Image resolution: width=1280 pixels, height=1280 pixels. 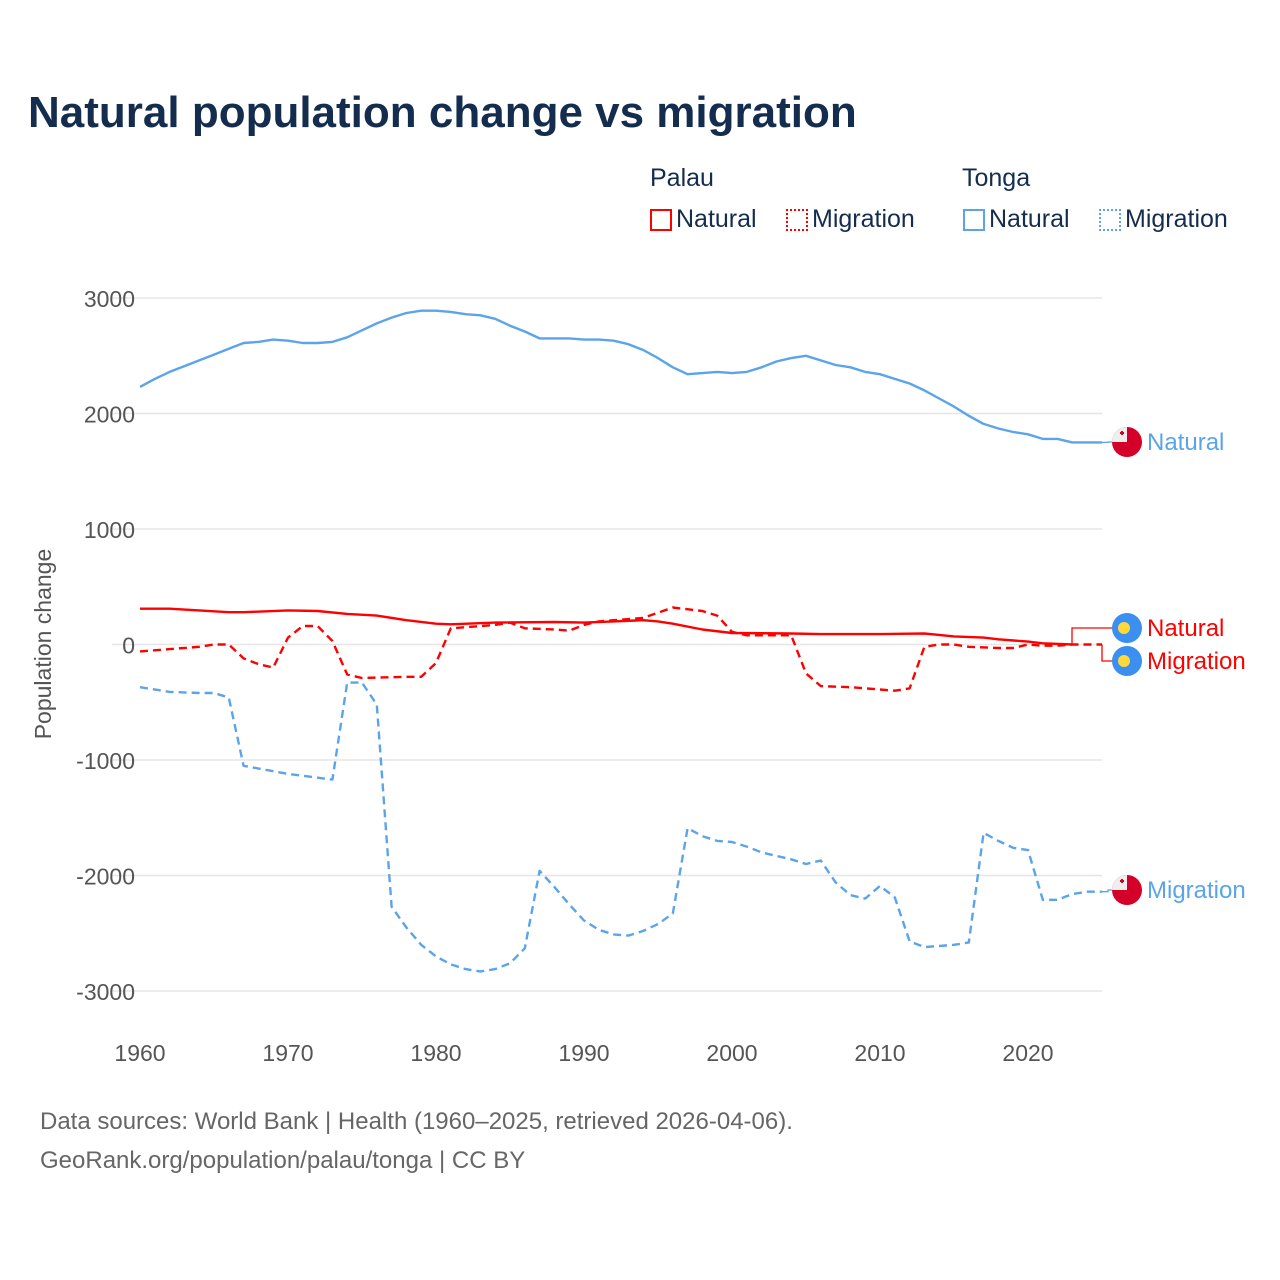 I want to click on chart-title: Natural population change vs migration, so click(x=442, y=112).